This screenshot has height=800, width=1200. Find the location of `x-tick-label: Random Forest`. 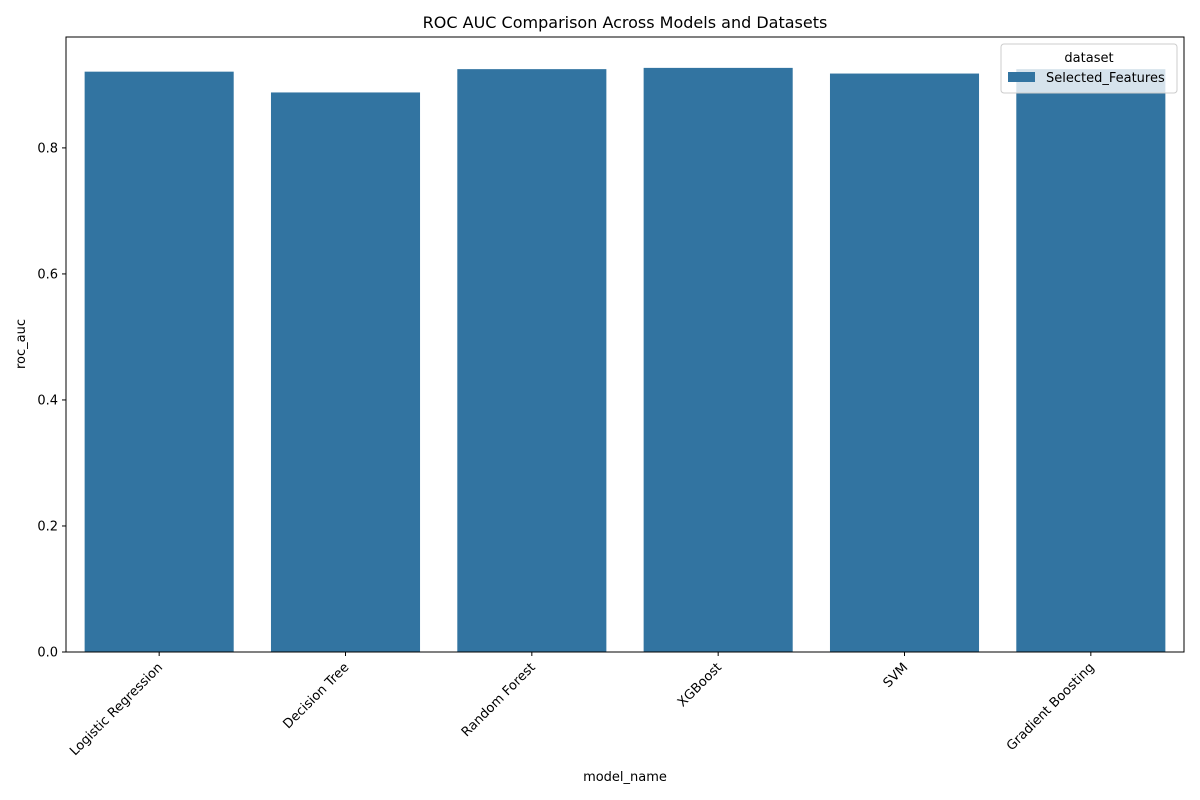

x-tick-label: Random Forest is located at coordinates (499, 700).